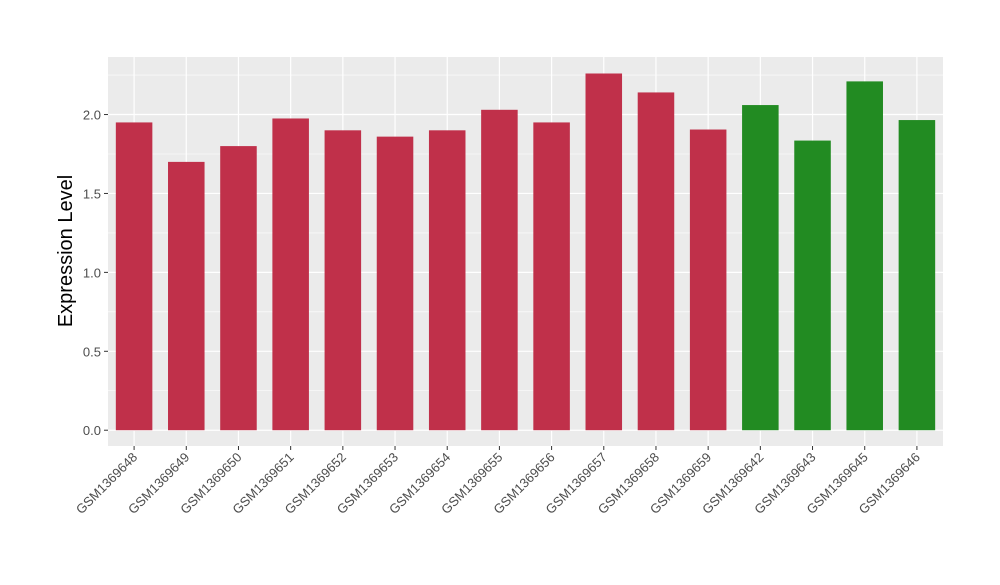 The width and height of the screenshot is (1000, 585). I want to click on bar-GSM1369653, so click(395, 283).